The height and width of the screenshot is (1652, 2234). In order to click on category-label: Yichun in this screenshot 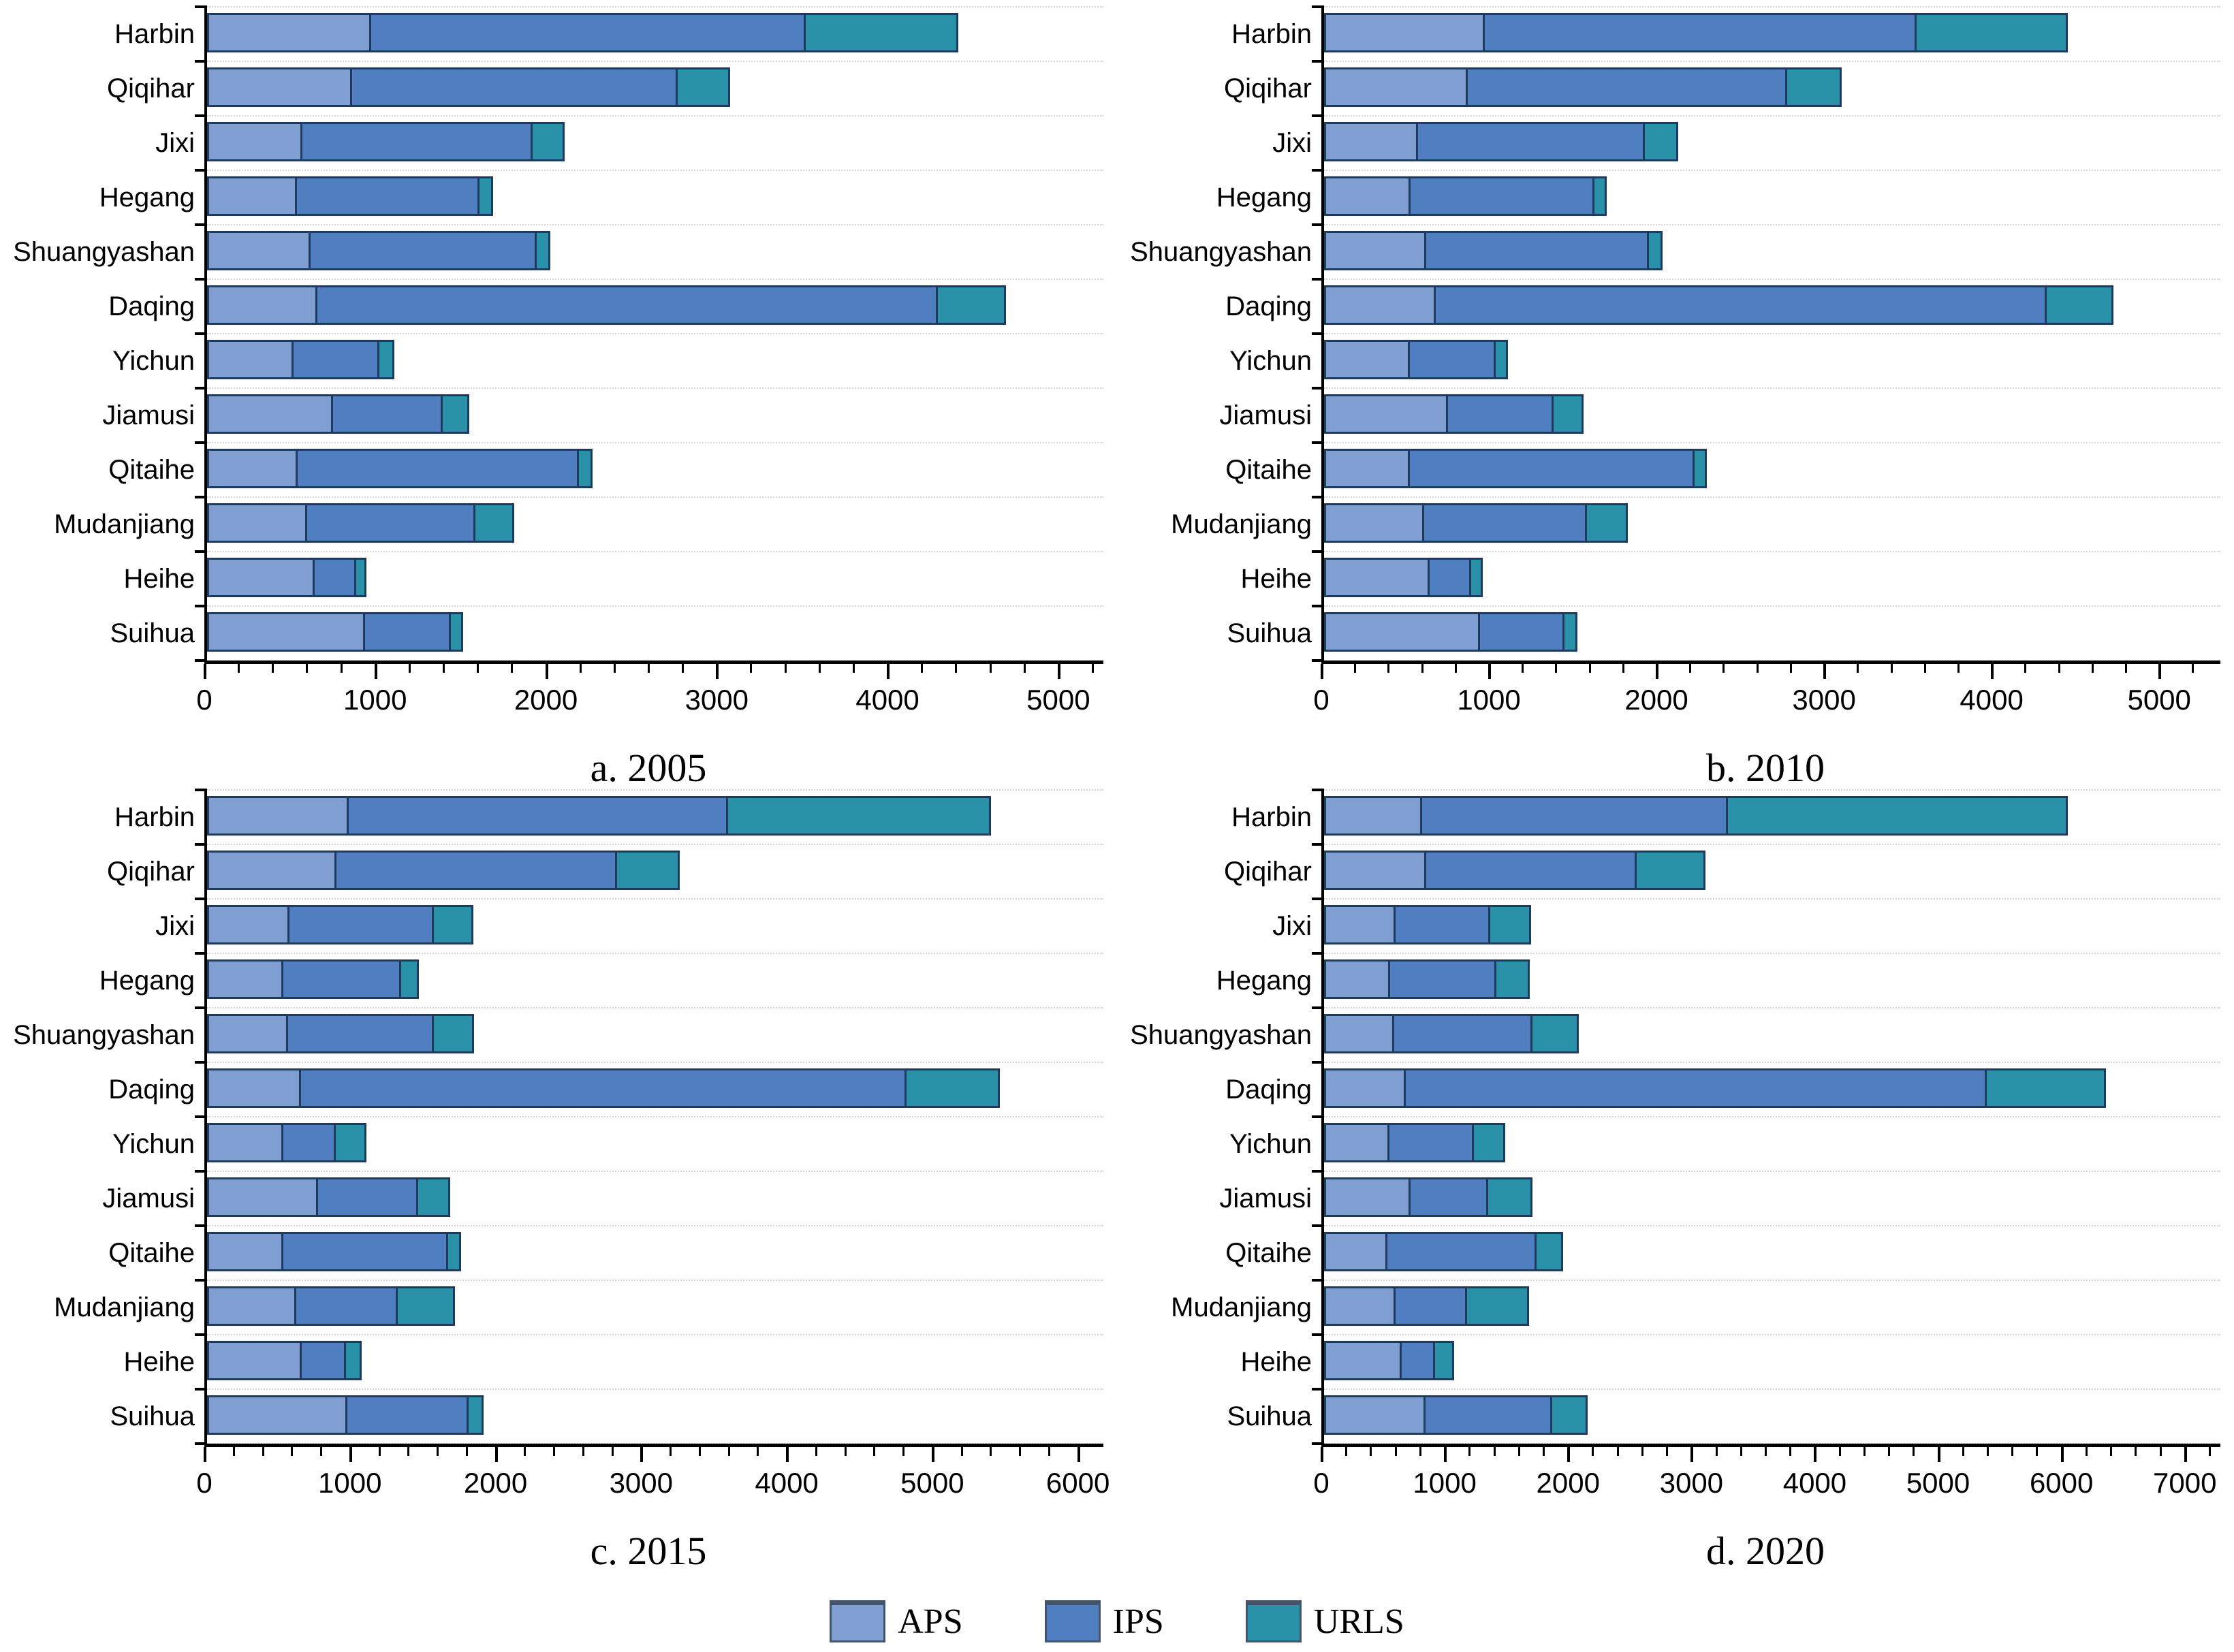, I will do `click(153, 1144)`.